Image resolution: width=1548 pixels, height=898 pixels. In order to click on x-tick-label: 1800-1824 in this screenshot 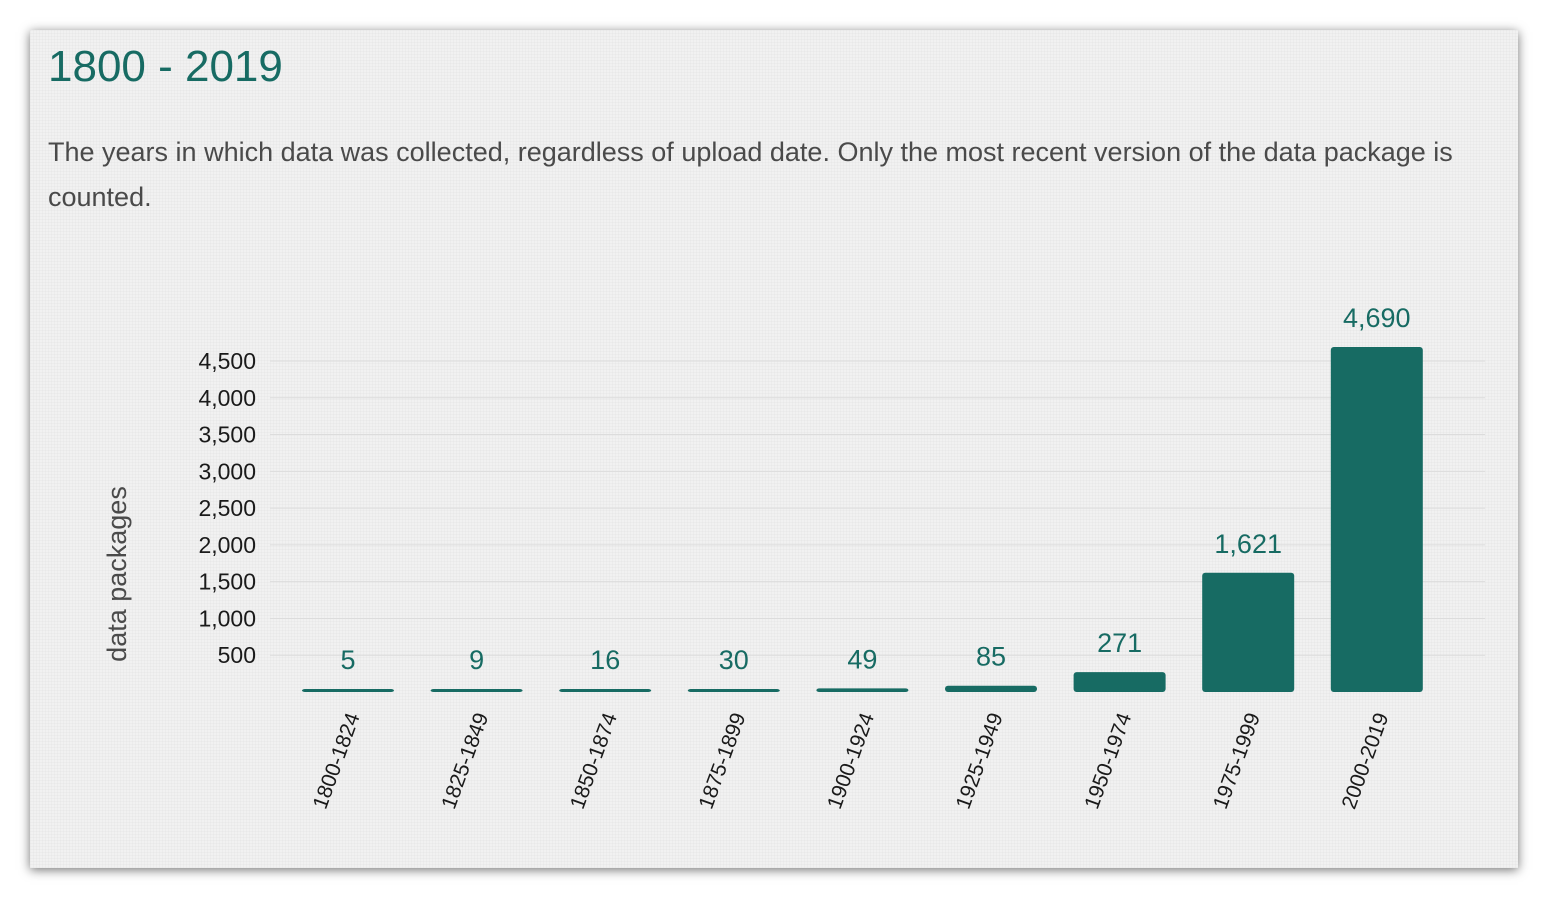, I will do `click(337, 761)`.